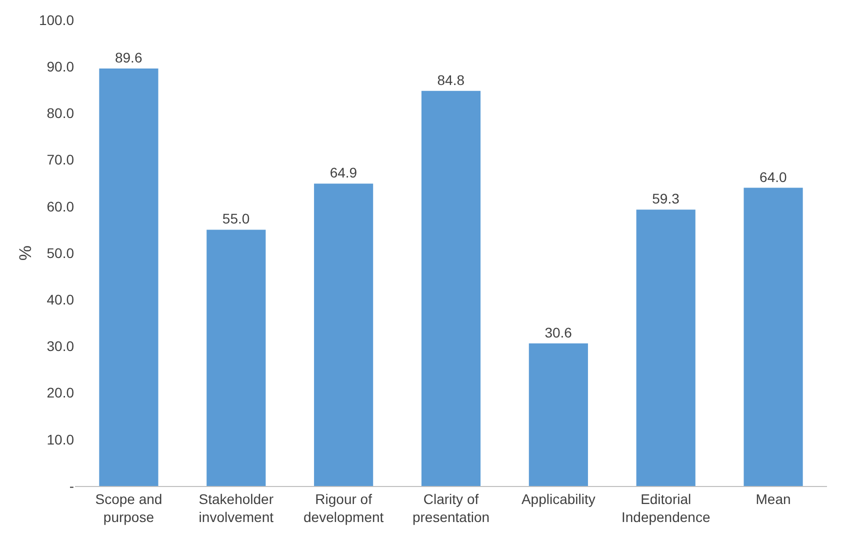 This screenshot has width=847, height=541. What do you see at coordinates (60, 252) in the screenshot?
I see `y-tick-label: 50.0` at bounding box center [60, 252].